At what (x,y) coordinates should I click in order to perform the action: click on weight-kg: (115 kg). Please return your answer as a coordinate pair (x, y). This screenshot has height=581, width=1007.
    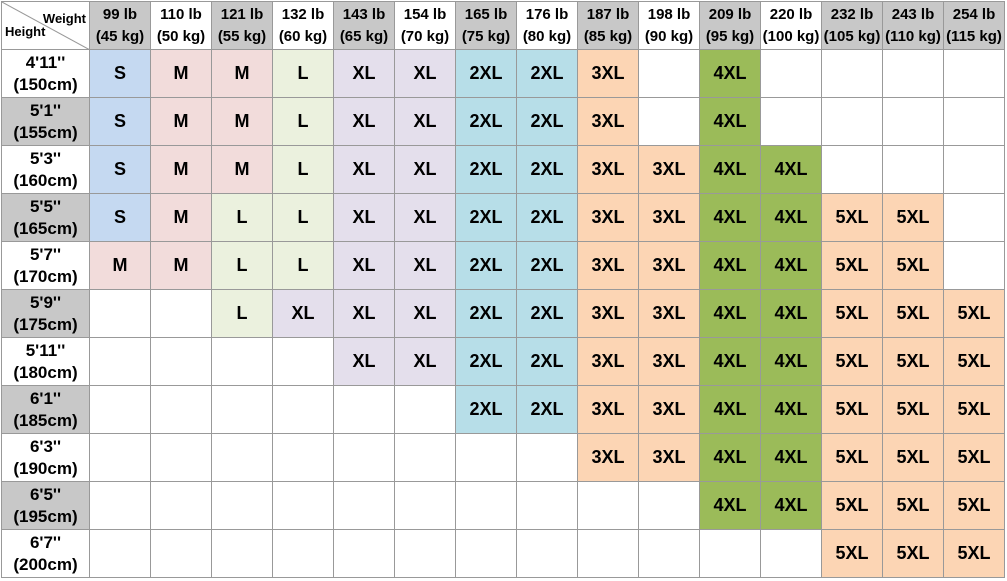
    Looking at the image, I should click on (974, 36).